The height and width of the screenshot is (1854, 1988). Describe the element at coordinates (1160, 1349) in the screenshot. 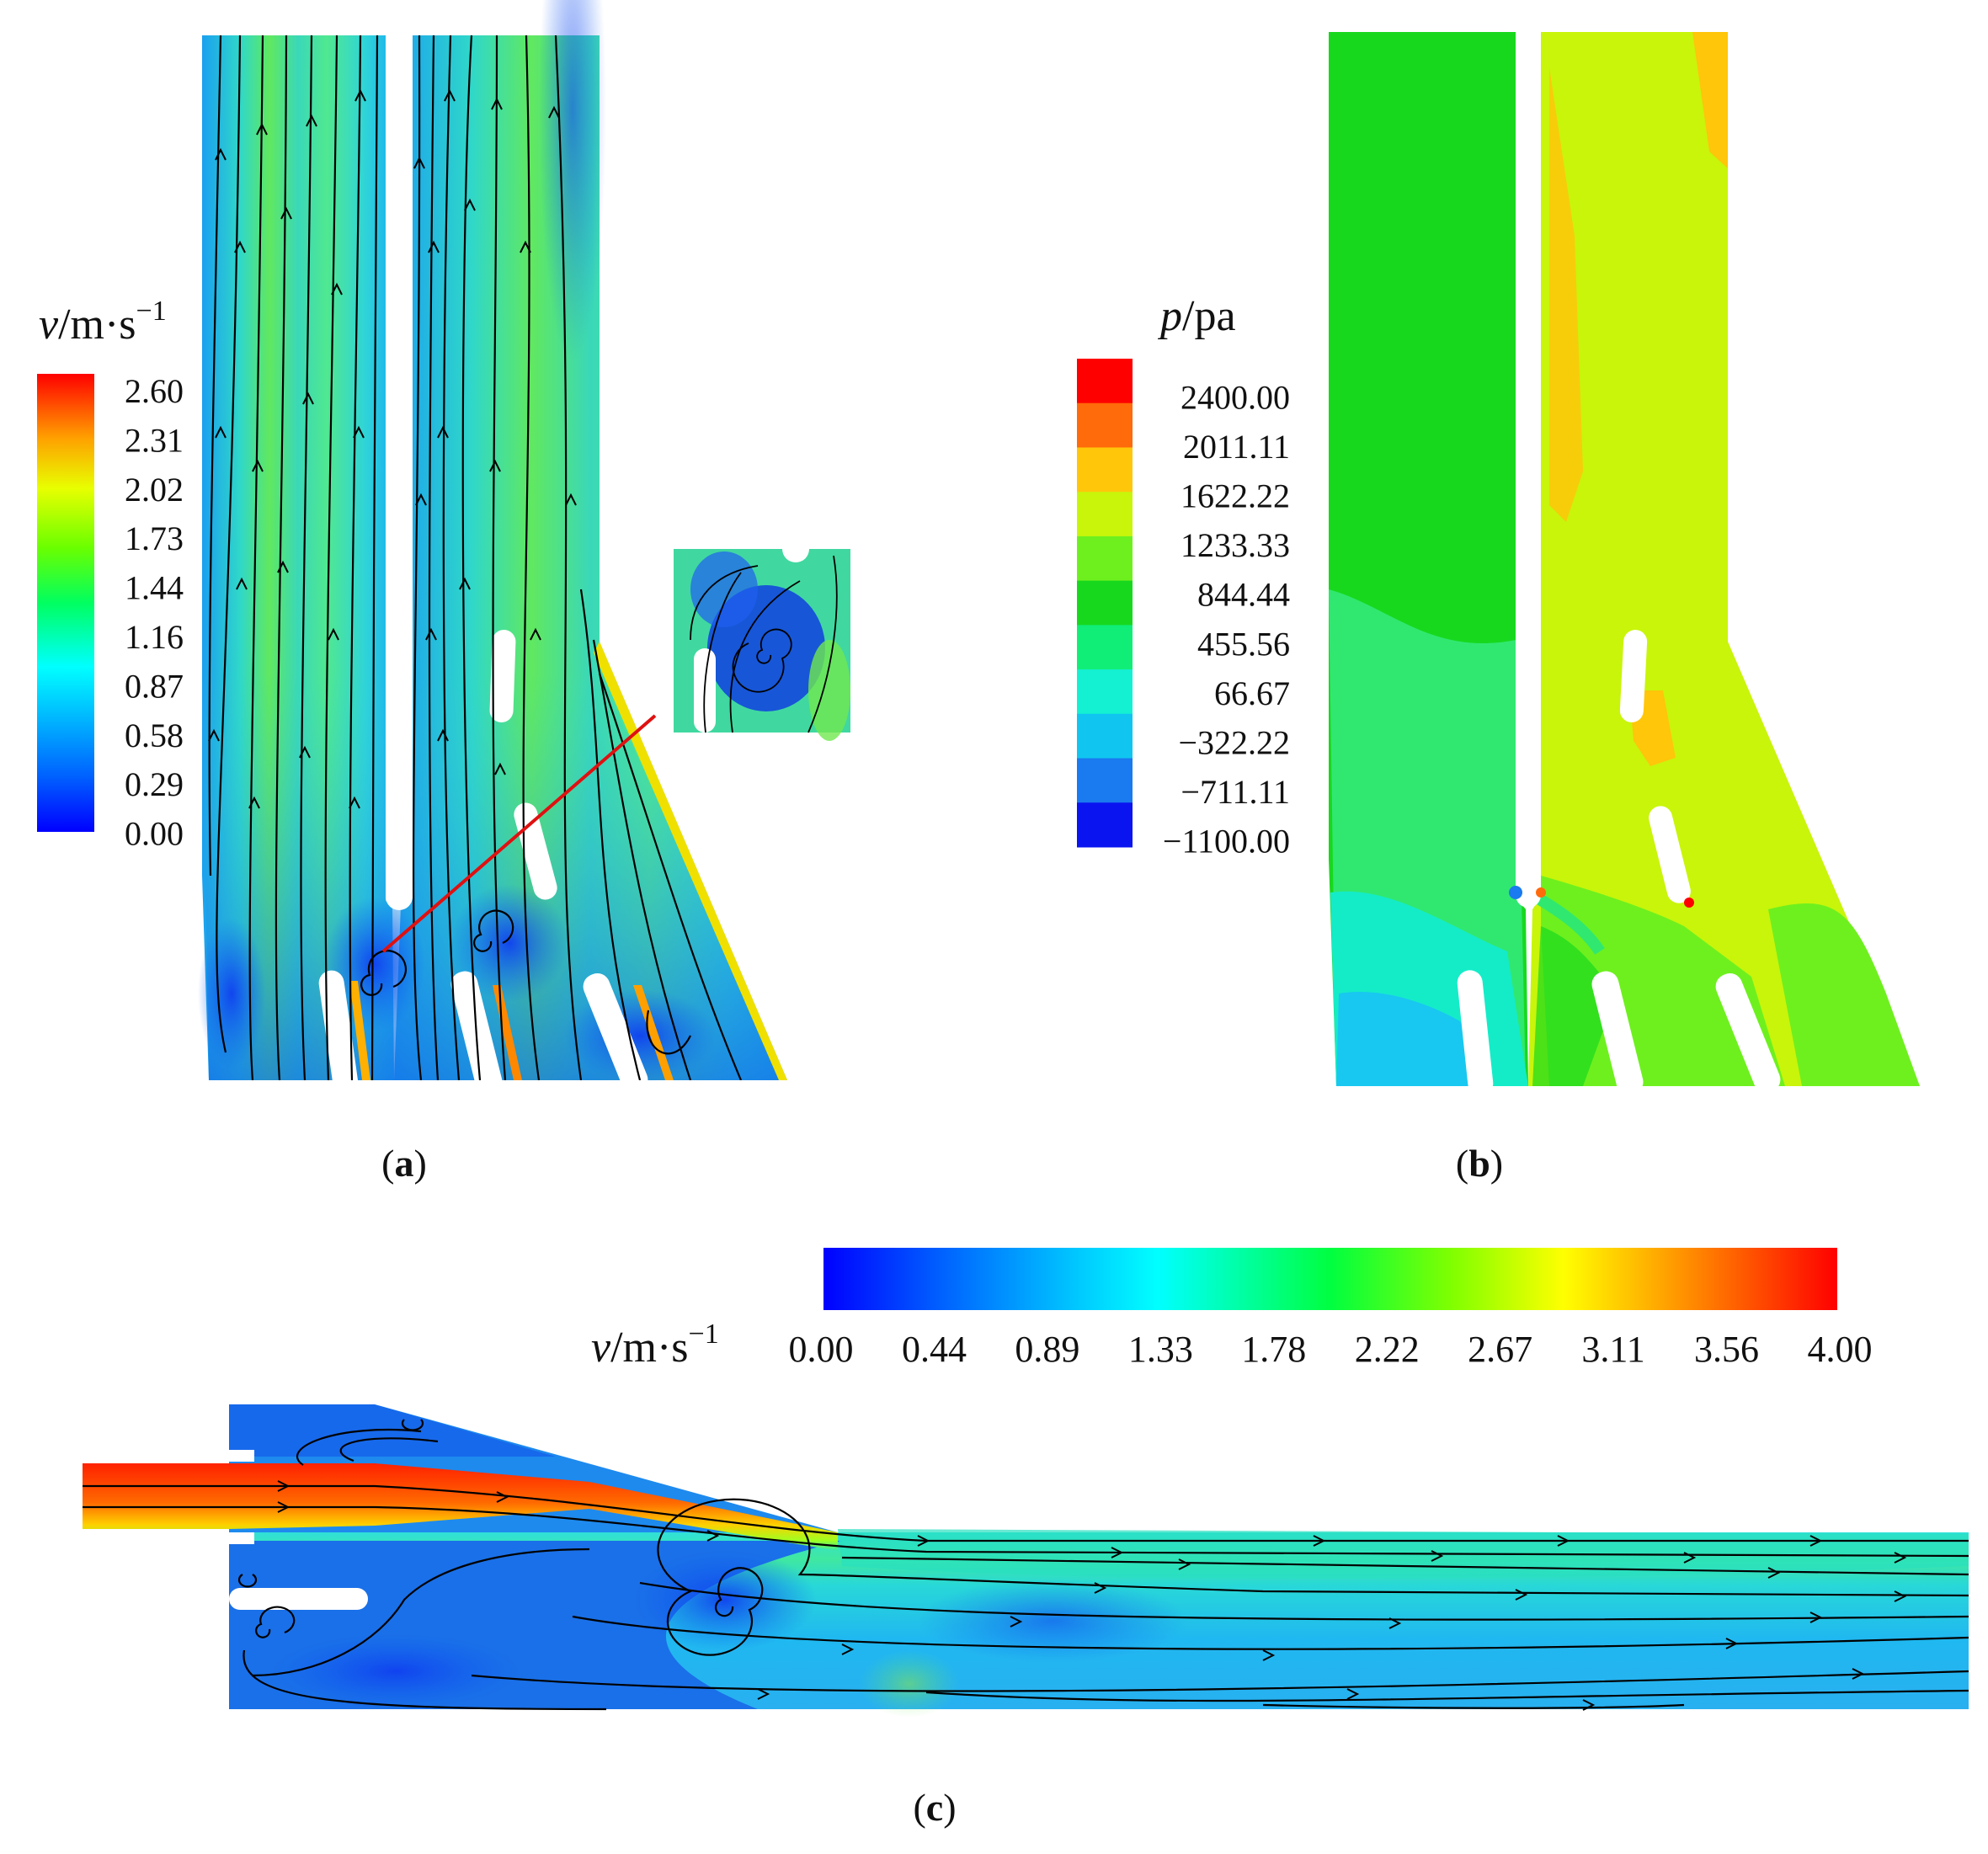

I see `legend-c-tick: 1.33` at that location.